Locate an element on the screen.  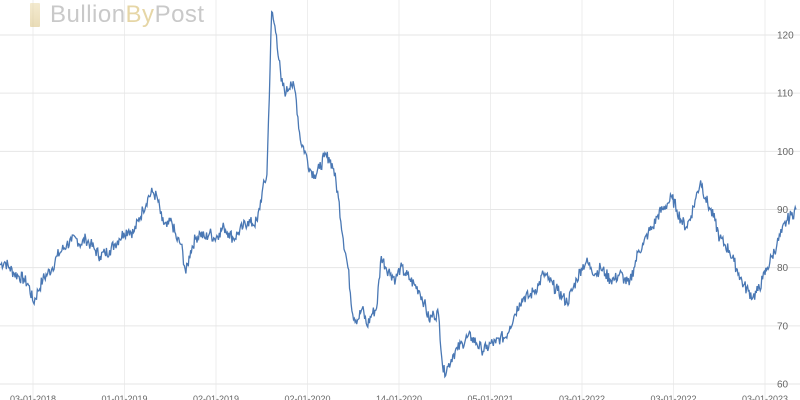
logo-text-post: Post is located at coordinates (179, 14).